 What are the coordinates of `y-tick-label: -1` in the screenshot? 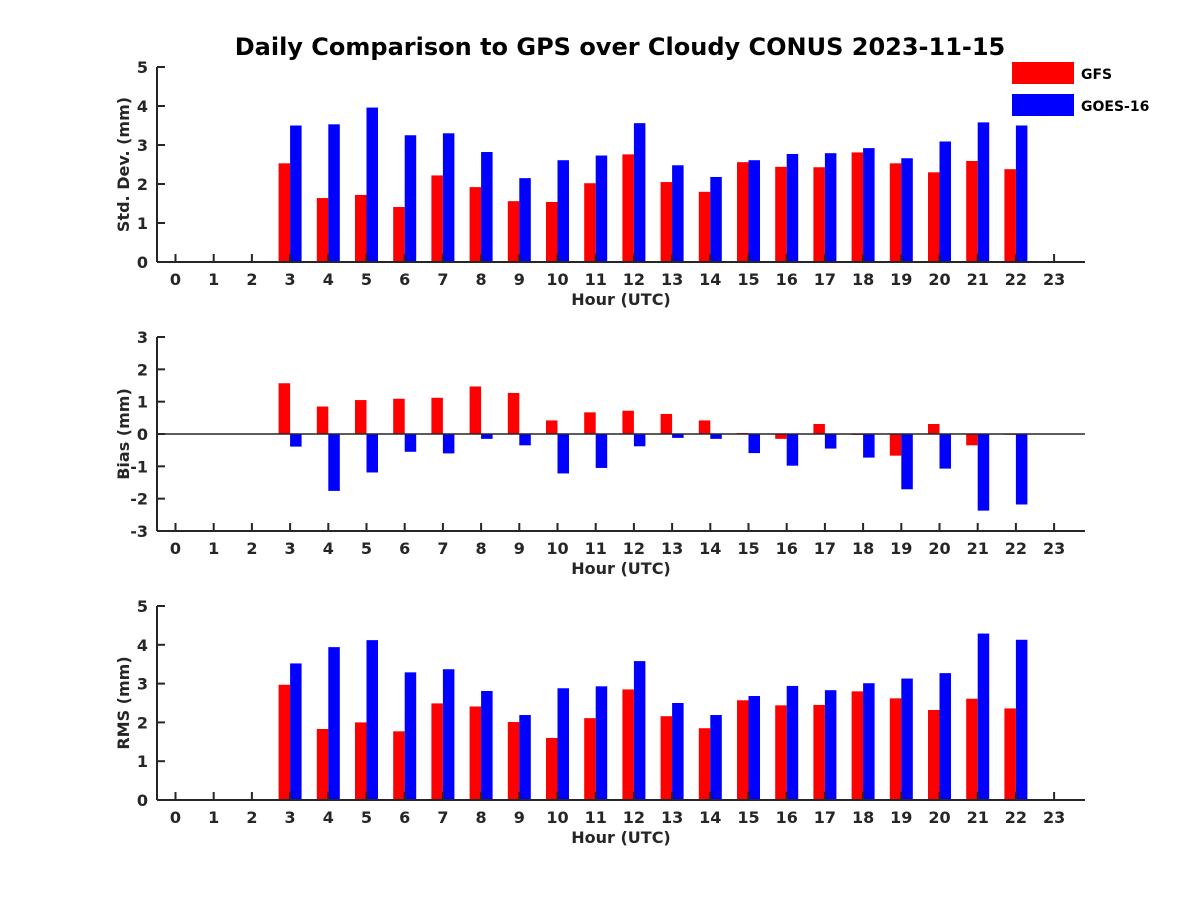 It's located at (139, 466).